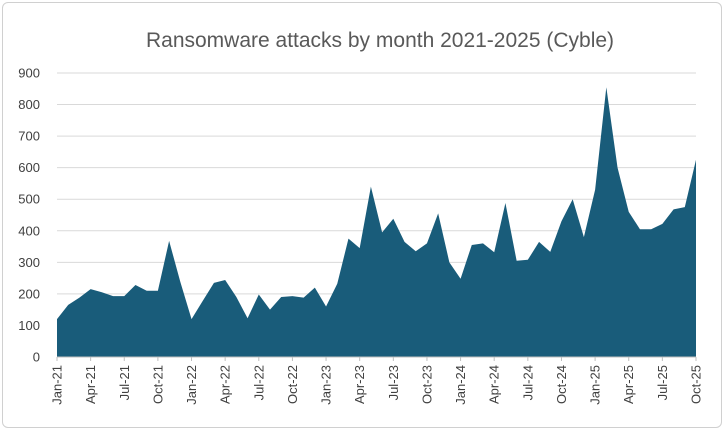 The height and width of the screenshot is (432, 726). What do you see at coordinates (258, 382) in the screenshot?
I see `x-tick-label: Jul-22` at bounding box center [258, 382].